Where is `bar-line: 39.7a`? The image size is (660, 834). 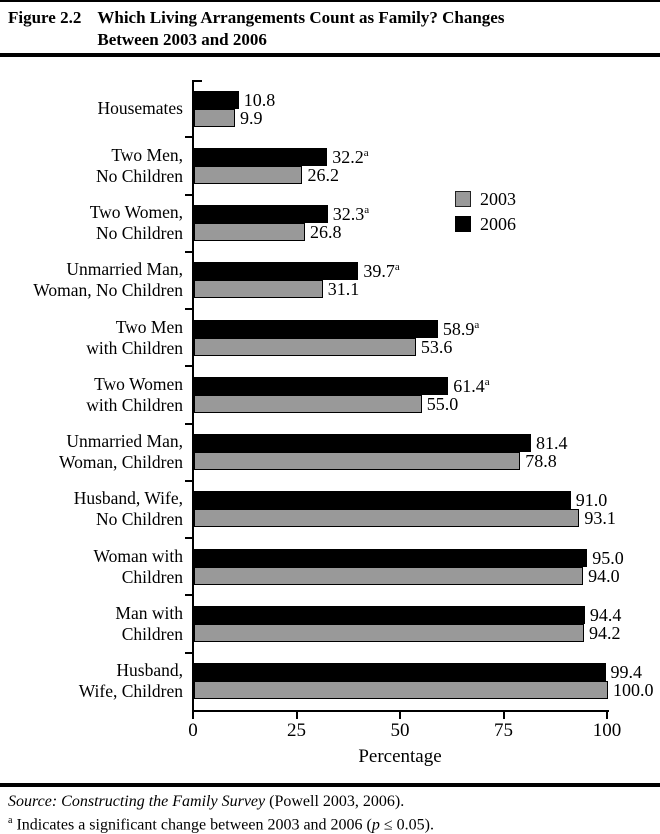 bar-line: 39.7a is located at coordinates (297, 271).